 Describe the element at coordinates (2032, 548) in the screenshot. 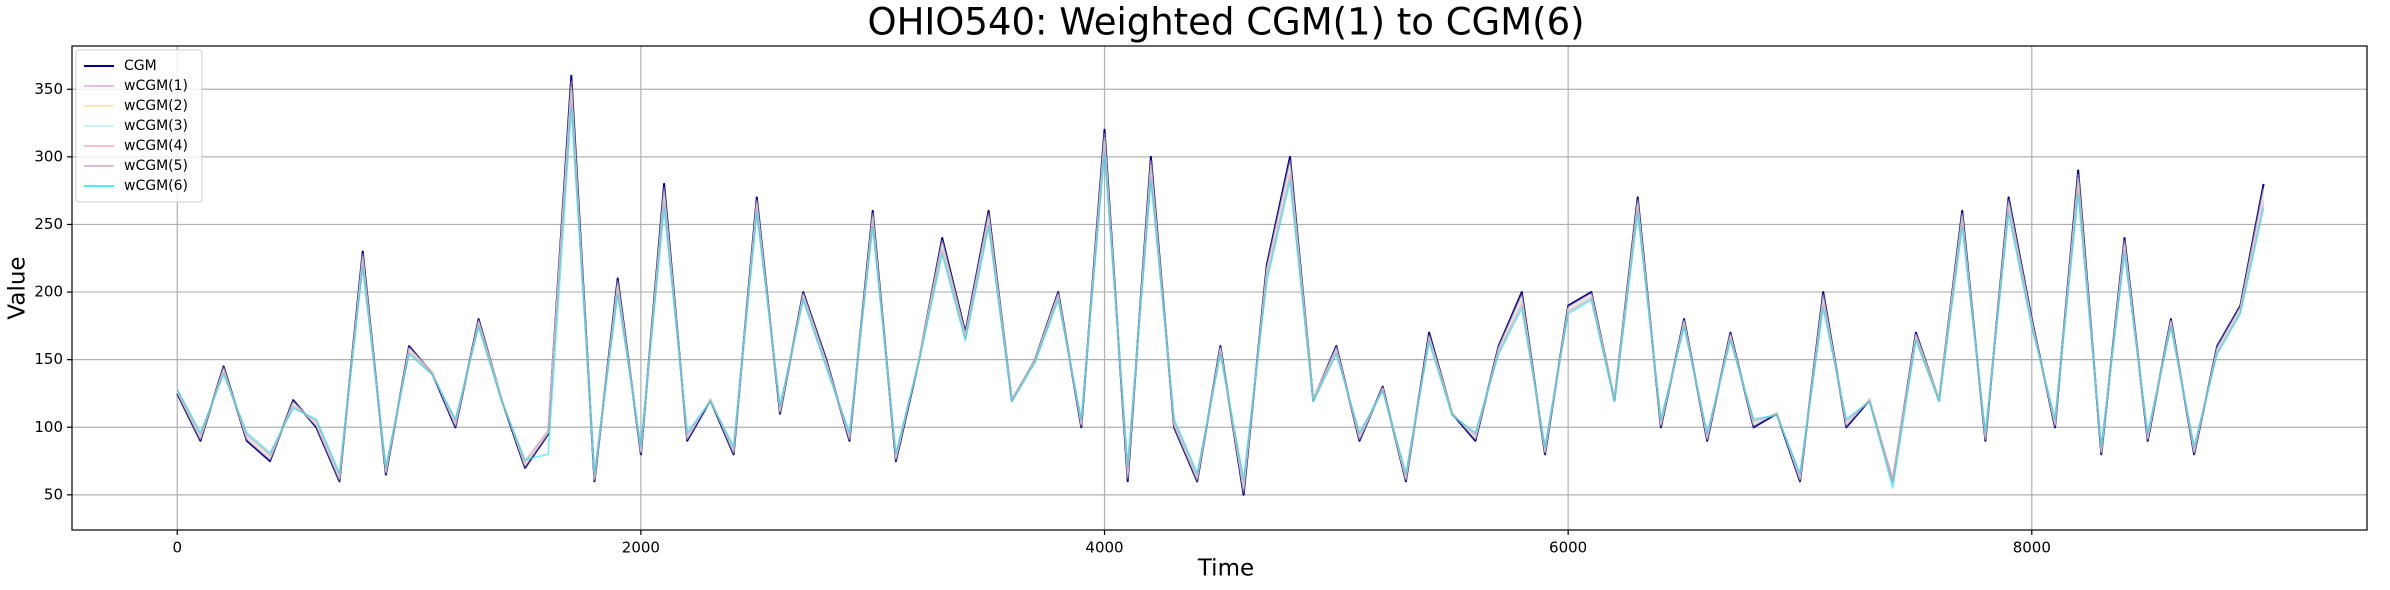

I see `x-tick-label: 8000` at that location.